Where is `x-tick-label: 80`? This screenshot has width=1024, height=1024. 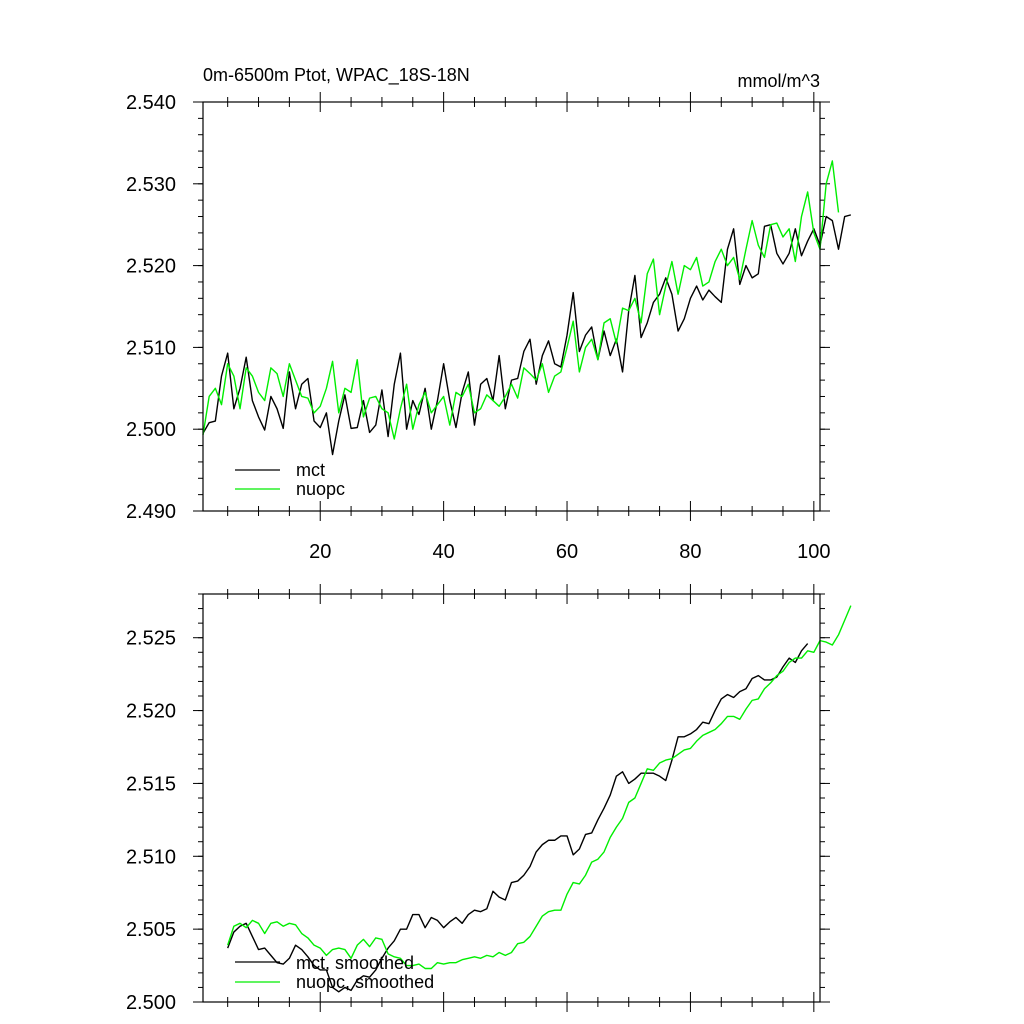
x-tick-label: 80 is located at coordinates (690, 552).